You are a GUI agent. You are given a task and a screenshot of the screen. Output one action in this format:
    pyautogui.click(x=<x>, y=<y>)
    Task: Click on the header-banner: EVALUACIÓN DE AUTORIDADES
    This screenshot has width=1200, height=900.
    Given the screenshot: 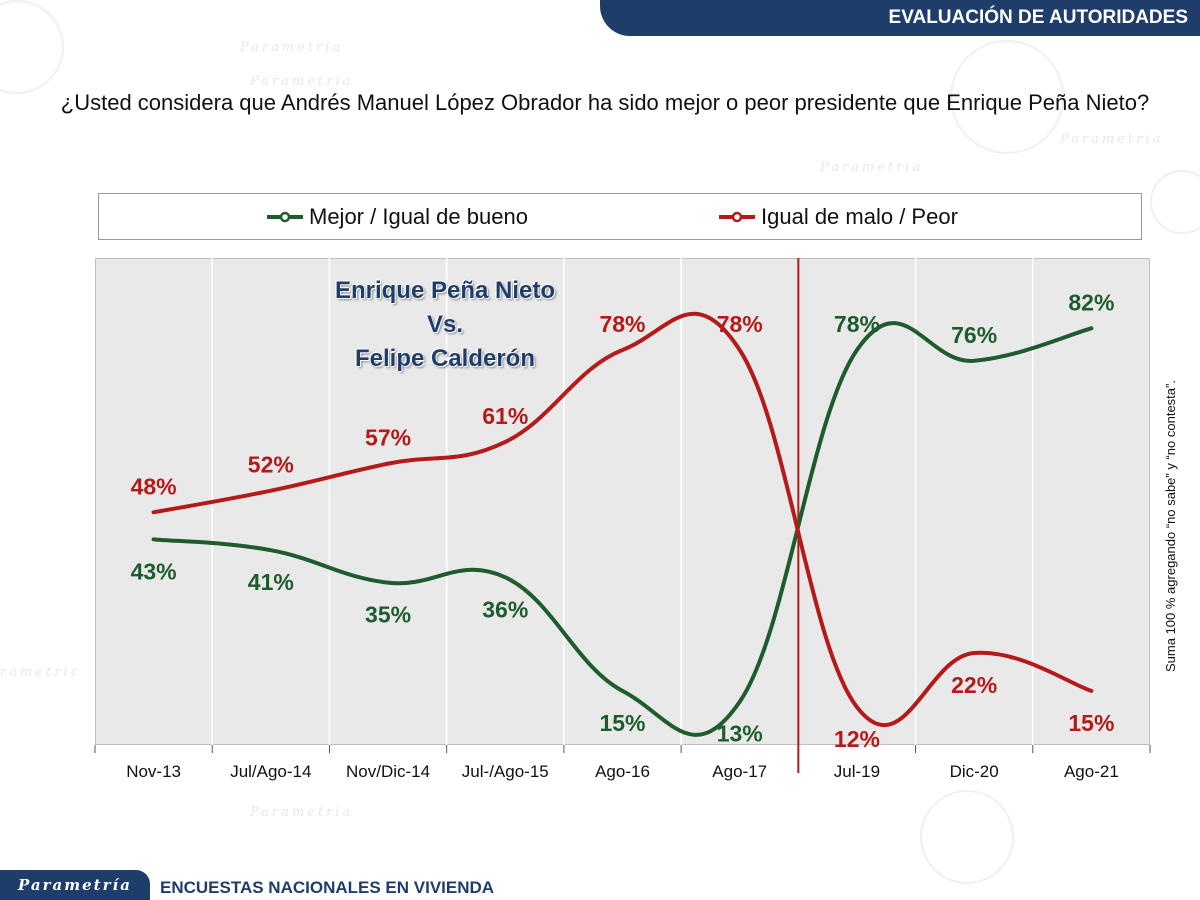 What is the action you would take?
    pyautogui.click(x=900, y=18)
    